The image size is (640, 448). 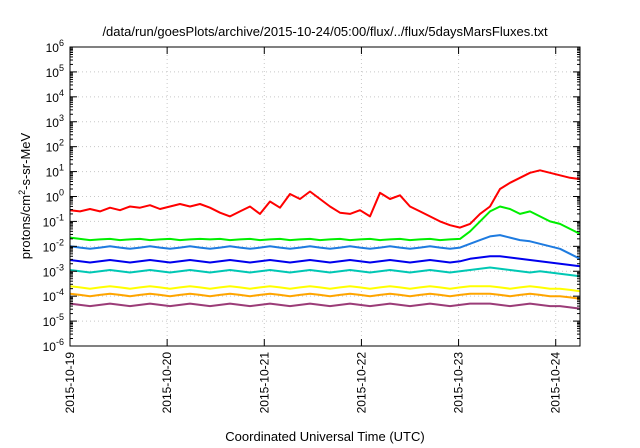 What do you see at coordinates (61, 193) in the screenshot?
I see `y-tick-label-exponent: 0` at bounding box center [61, 193].